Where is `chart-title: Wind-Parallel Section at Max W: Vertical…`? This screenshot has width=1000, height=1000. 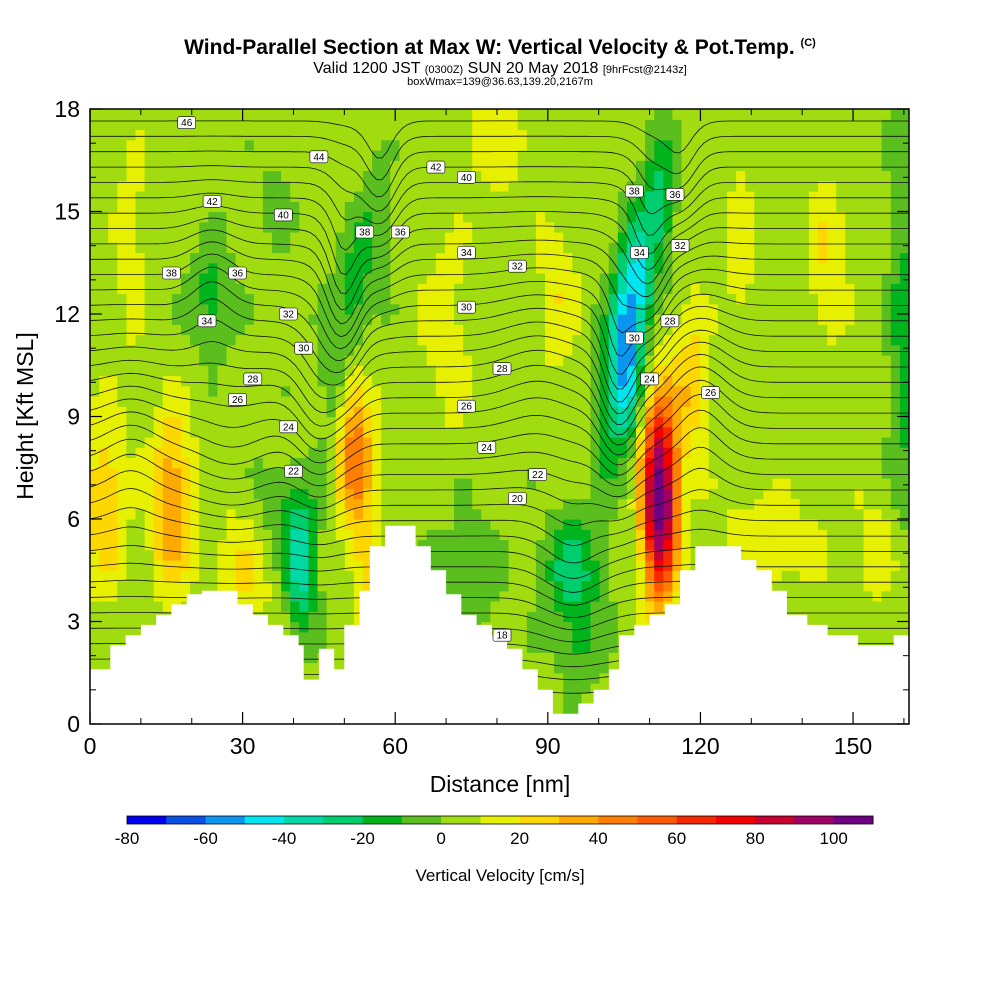
chart-title: Wind-Parallel Section at Max W: Vertical… is located at coordinates (500, 48).